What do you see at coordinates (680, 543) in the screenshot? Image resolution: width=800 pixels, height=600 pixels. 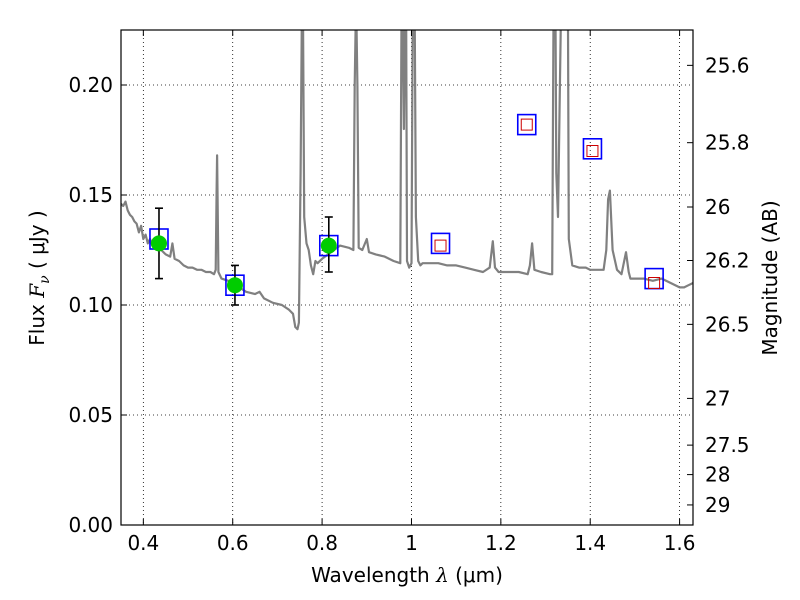 I see `x-tick-label: 1.6` at bounding box center [680, 543].